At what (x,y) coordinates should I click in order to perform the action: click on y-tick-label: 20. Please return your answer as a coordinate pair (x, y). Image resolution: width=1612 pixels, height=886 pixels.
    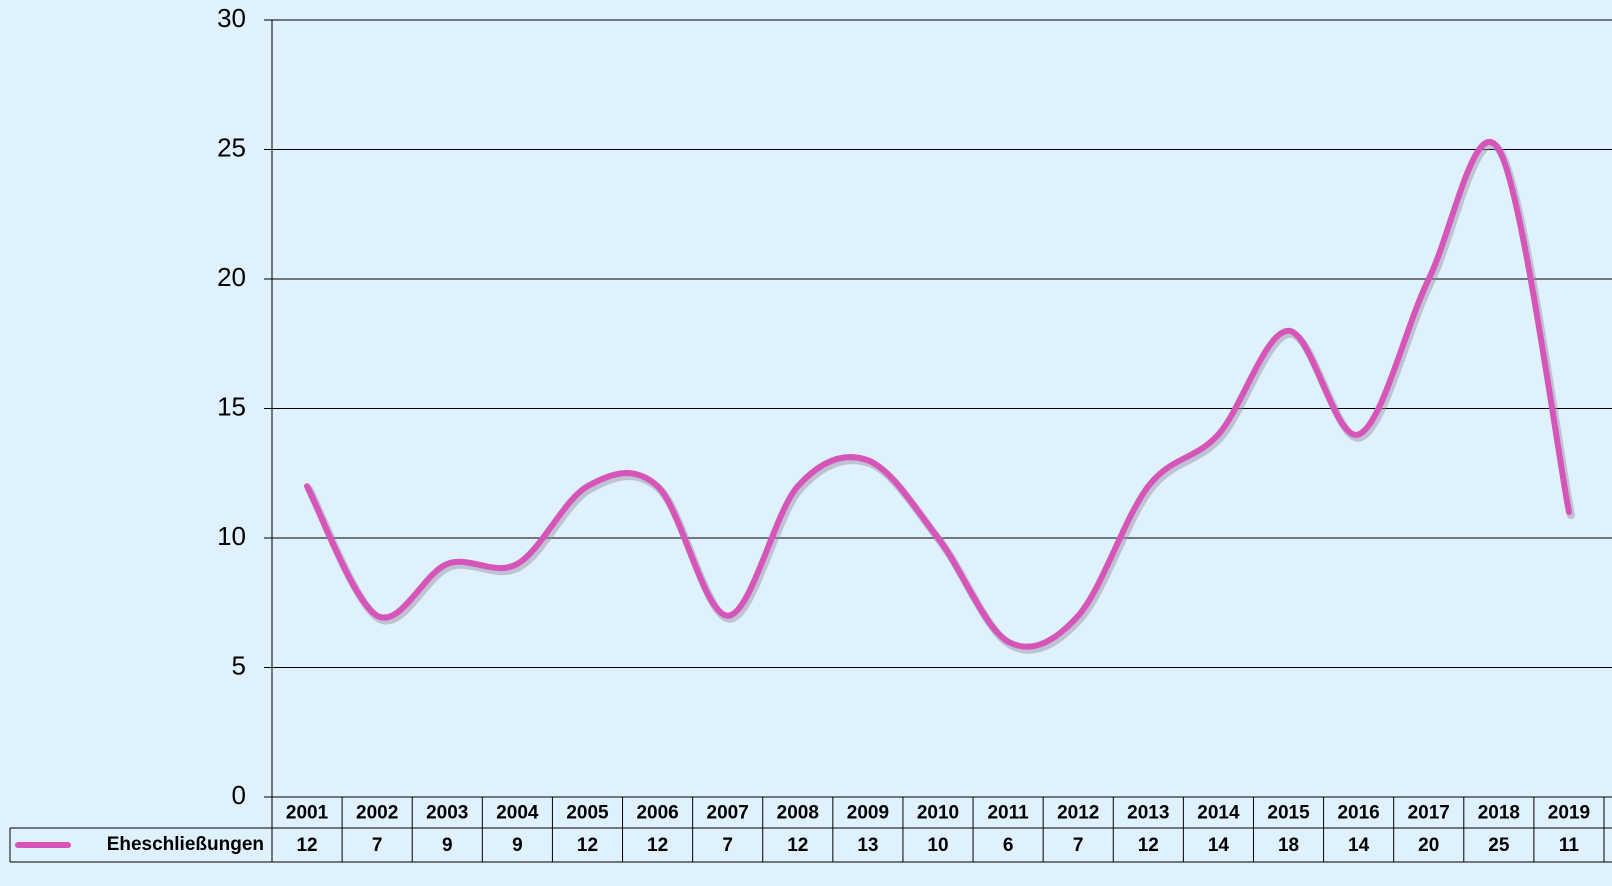
    Looking at the image, I should click on (231, 277).